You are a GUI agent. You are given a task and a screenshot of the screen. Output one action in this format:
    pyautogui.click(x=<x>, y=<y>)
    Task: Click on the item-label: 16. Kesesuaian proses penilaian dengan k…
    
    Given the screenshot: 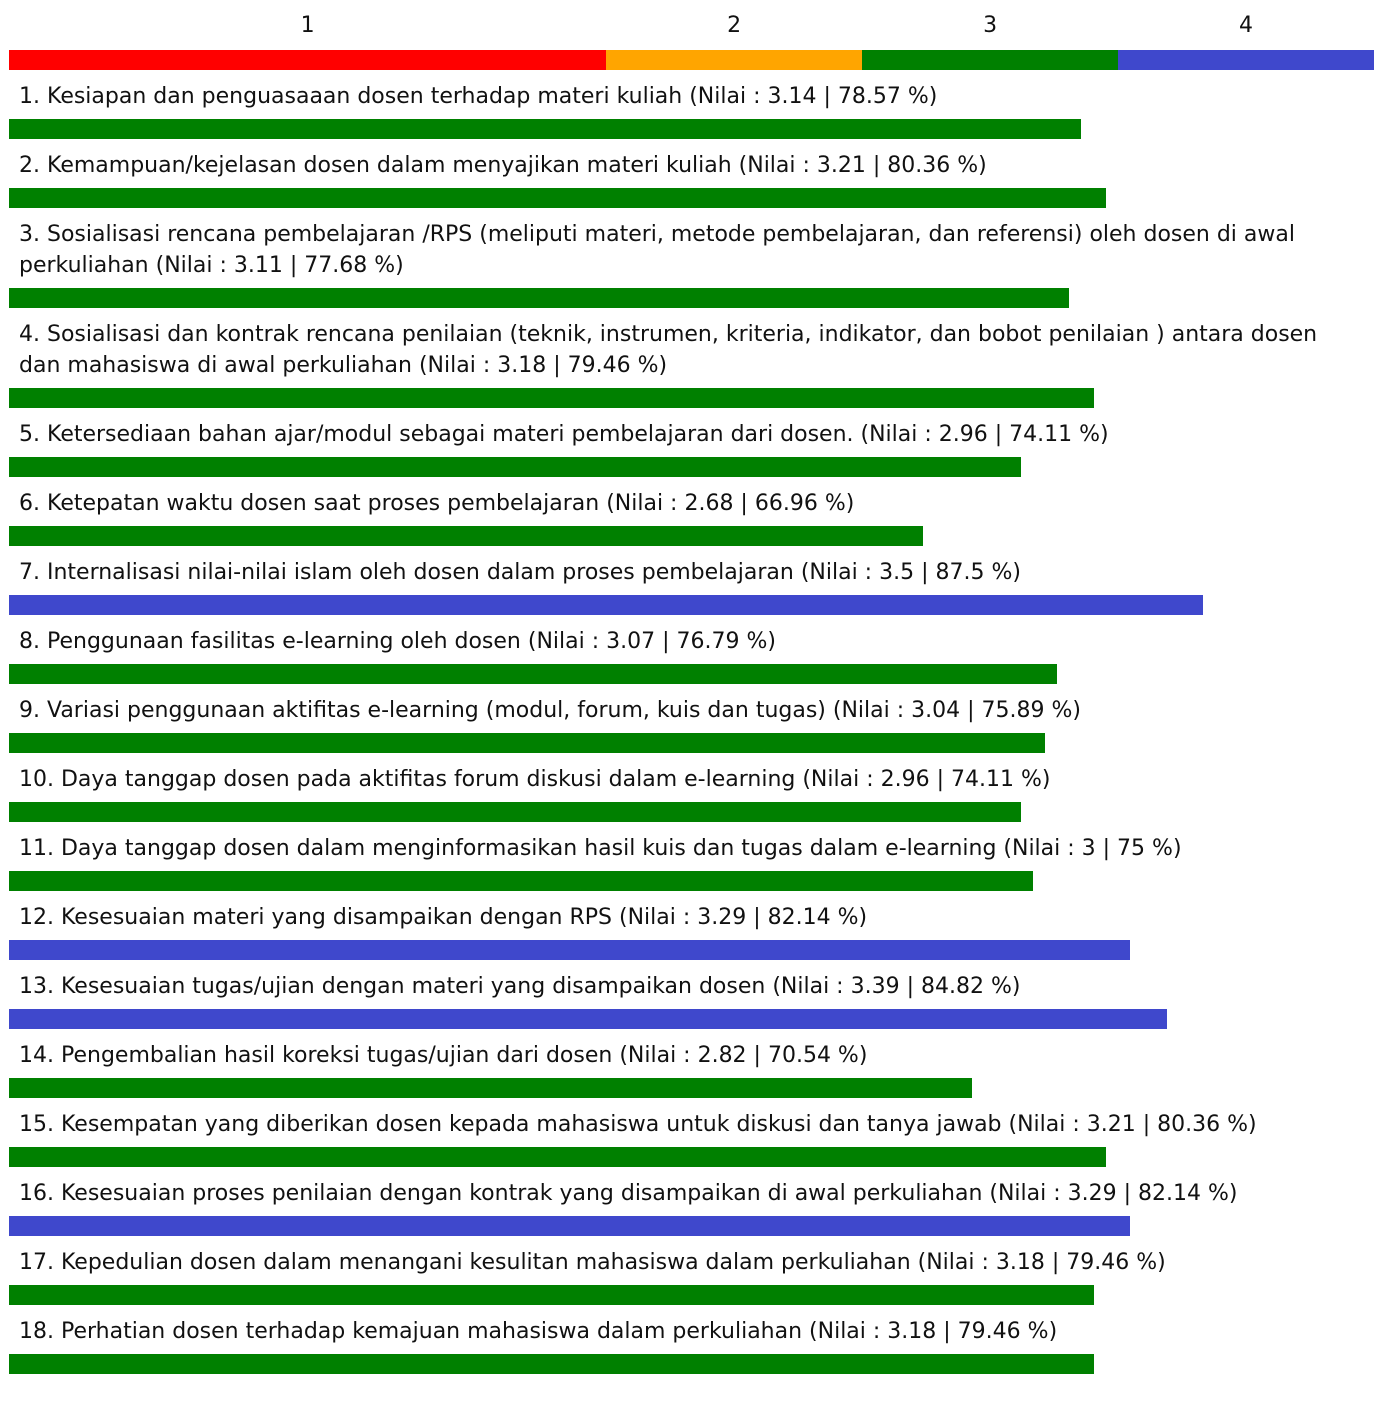 What is the action you would take?
    pyautogui.click(x=628, y=1193)
    